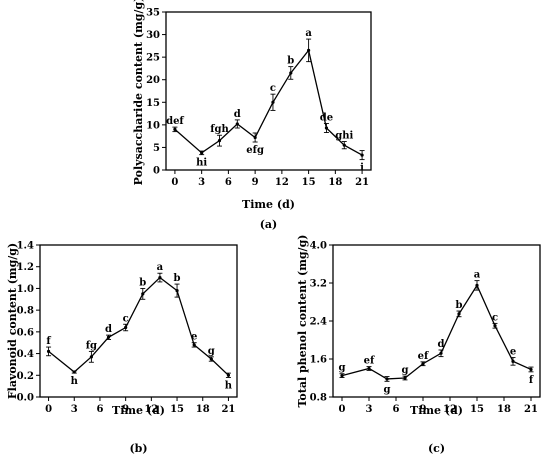  Describe the element at coordinates (156, 171) in the screenshot. I see `y-tick-label: 0` at that location.